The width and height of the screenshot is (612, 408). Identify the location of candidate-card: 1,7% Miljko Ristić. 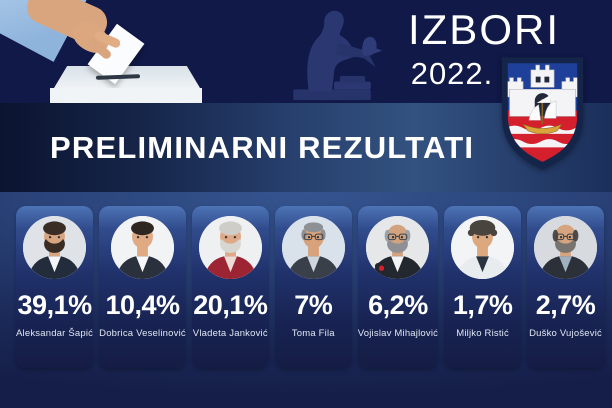
(483, 287).